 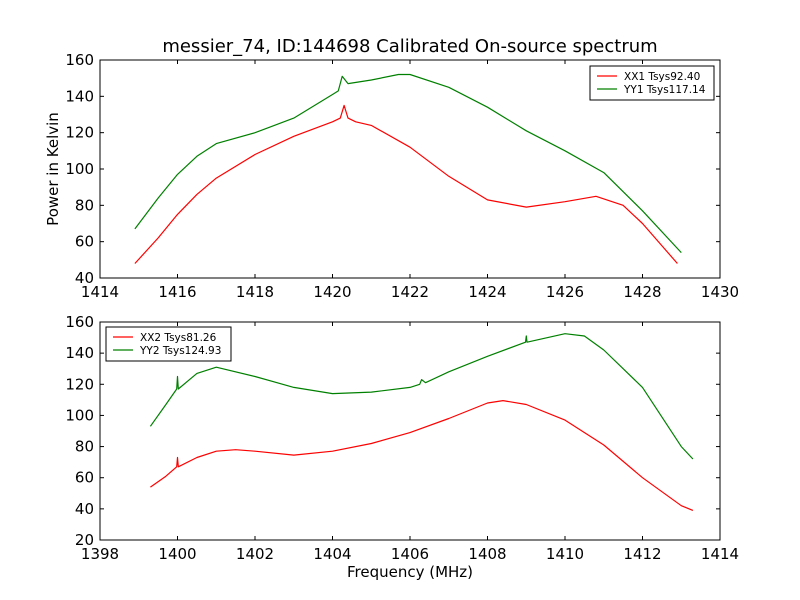 I want to click on x-tick-label: 1412, so click(x=642, y=554).